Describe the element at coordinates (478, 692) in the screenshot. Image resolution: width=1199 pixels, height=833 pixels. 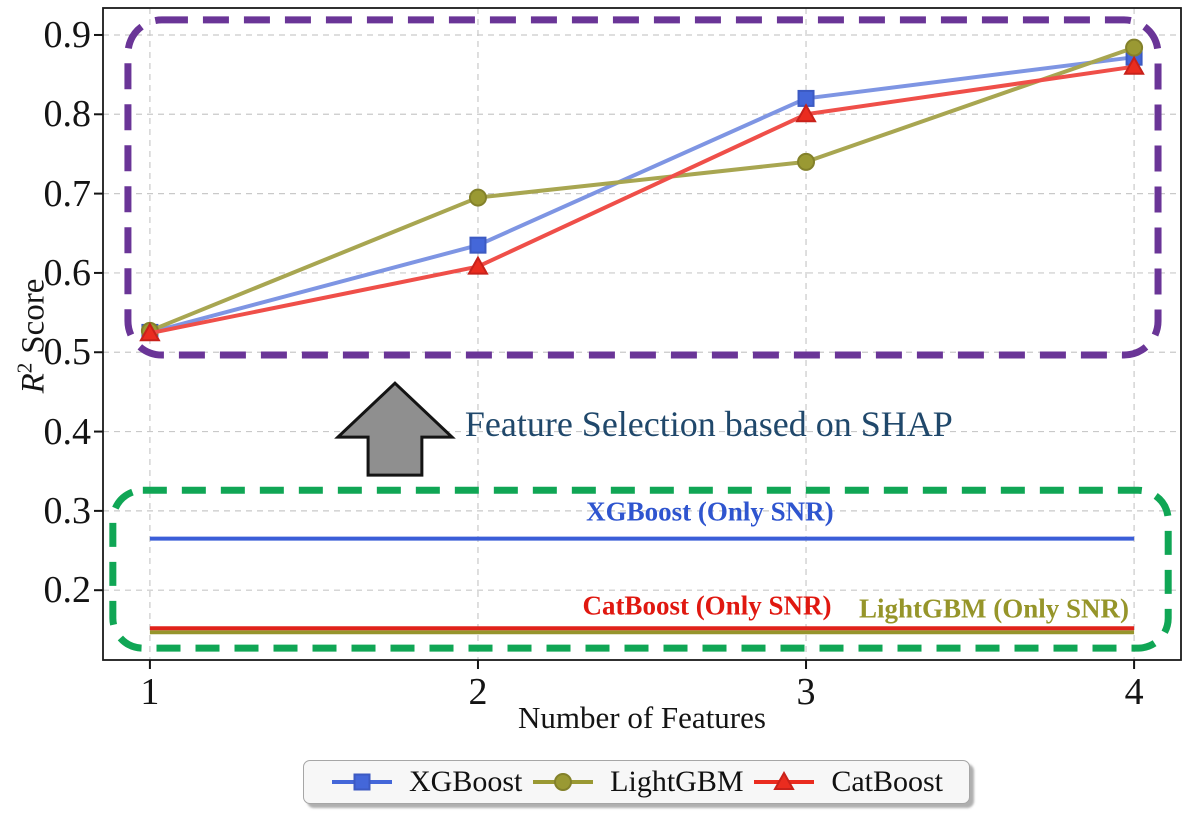
I see `x-tick-label: 2` at that location.